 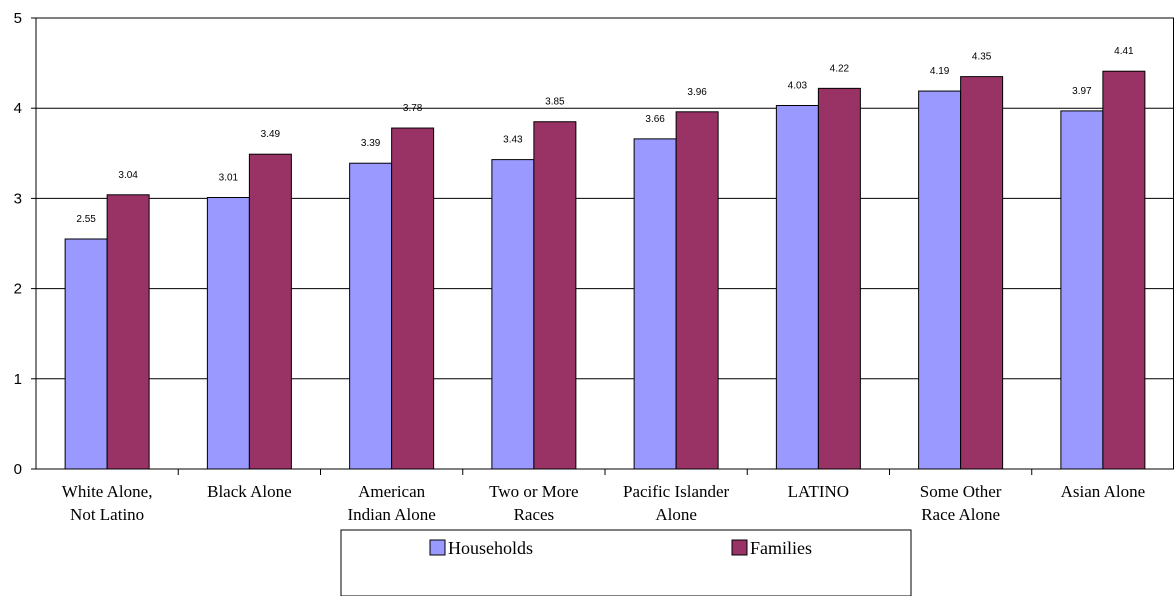 I want to click on y-tick-label: 1, so click(x=18, y=379).